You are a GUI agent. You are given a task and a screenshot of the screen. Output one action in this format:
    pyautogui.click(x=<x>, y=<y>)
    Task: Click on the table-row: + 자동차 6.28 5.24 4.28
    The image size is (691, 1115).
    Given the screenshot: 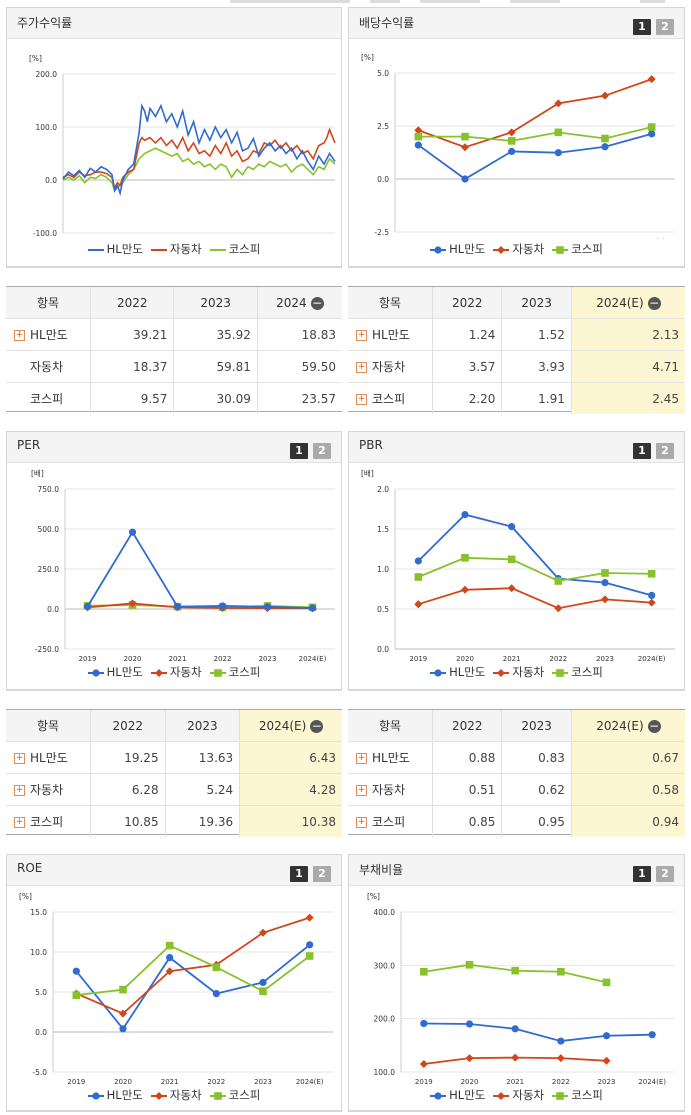 What is the action you would take?
    pyautogui.click(x=174, y=789)
    